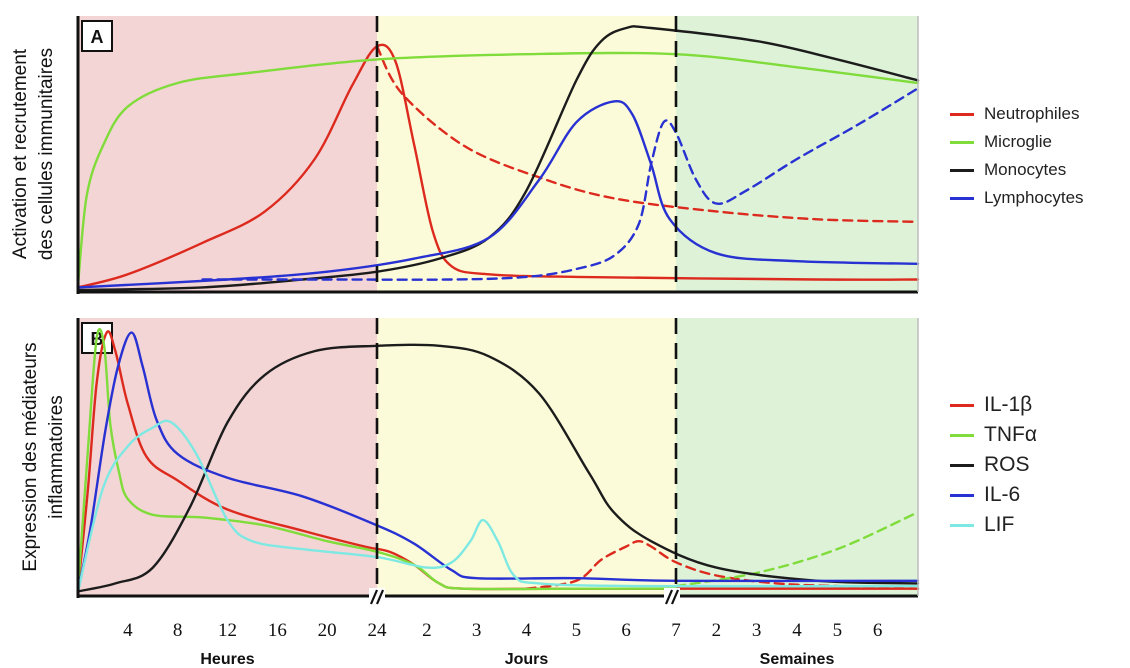 This screenshot has height=668, width=1130. Describe the element at coordinates (999, 524) in the screenshot. I see `panel-b-legend-label: LIF` at that location.